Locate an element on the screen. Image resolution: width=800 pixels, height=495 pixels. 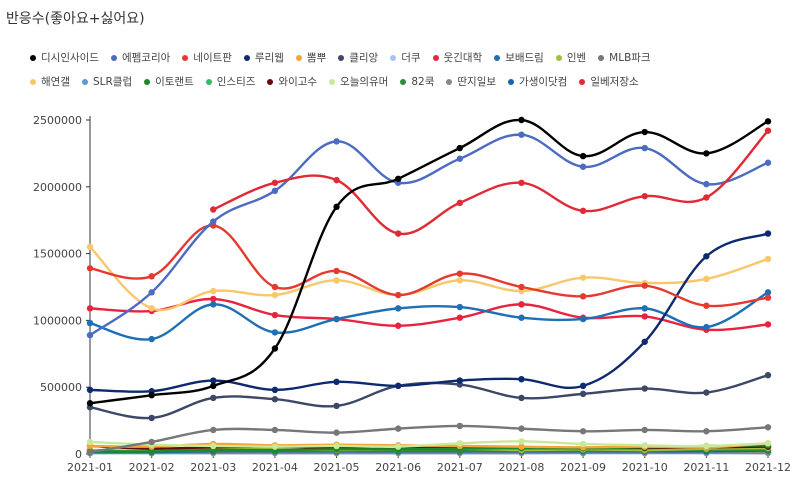
legend-item: 뽐뿌 is located at coordinates (311, 57).